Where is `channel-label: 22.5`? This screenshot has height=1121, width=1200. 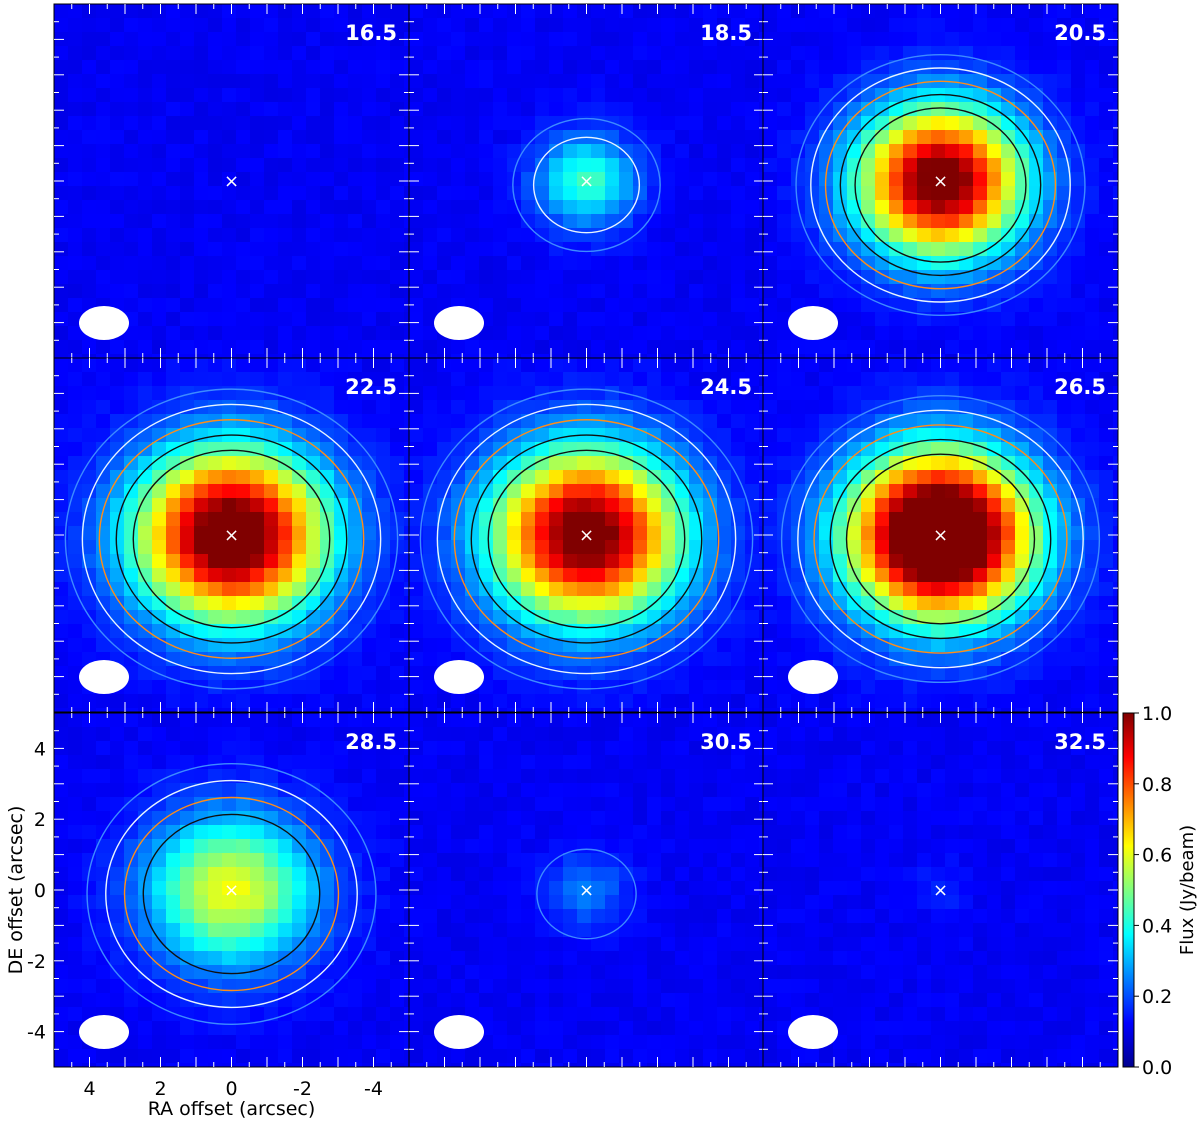
channel-label: 22.5 is located at coordinates (371, 387).